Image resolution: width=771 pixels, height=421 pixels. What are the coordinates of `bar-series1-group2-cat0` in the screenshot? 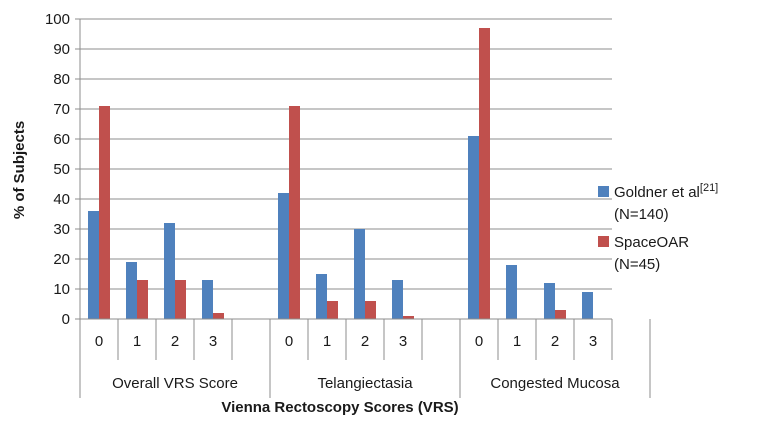 It's located at (484, 173).